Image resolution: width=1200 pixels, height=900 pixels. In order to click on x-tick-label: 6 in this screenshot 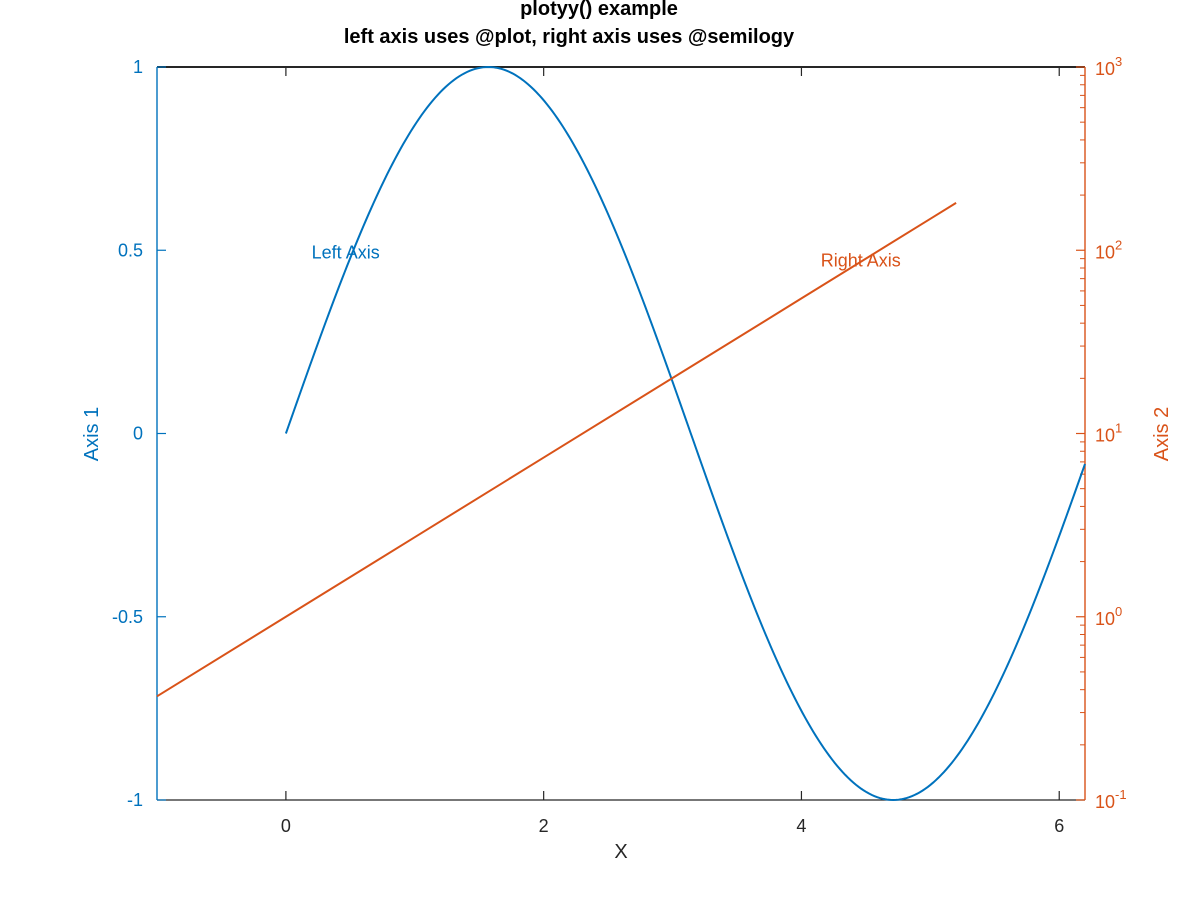, I will do `click(1059, 826)`.